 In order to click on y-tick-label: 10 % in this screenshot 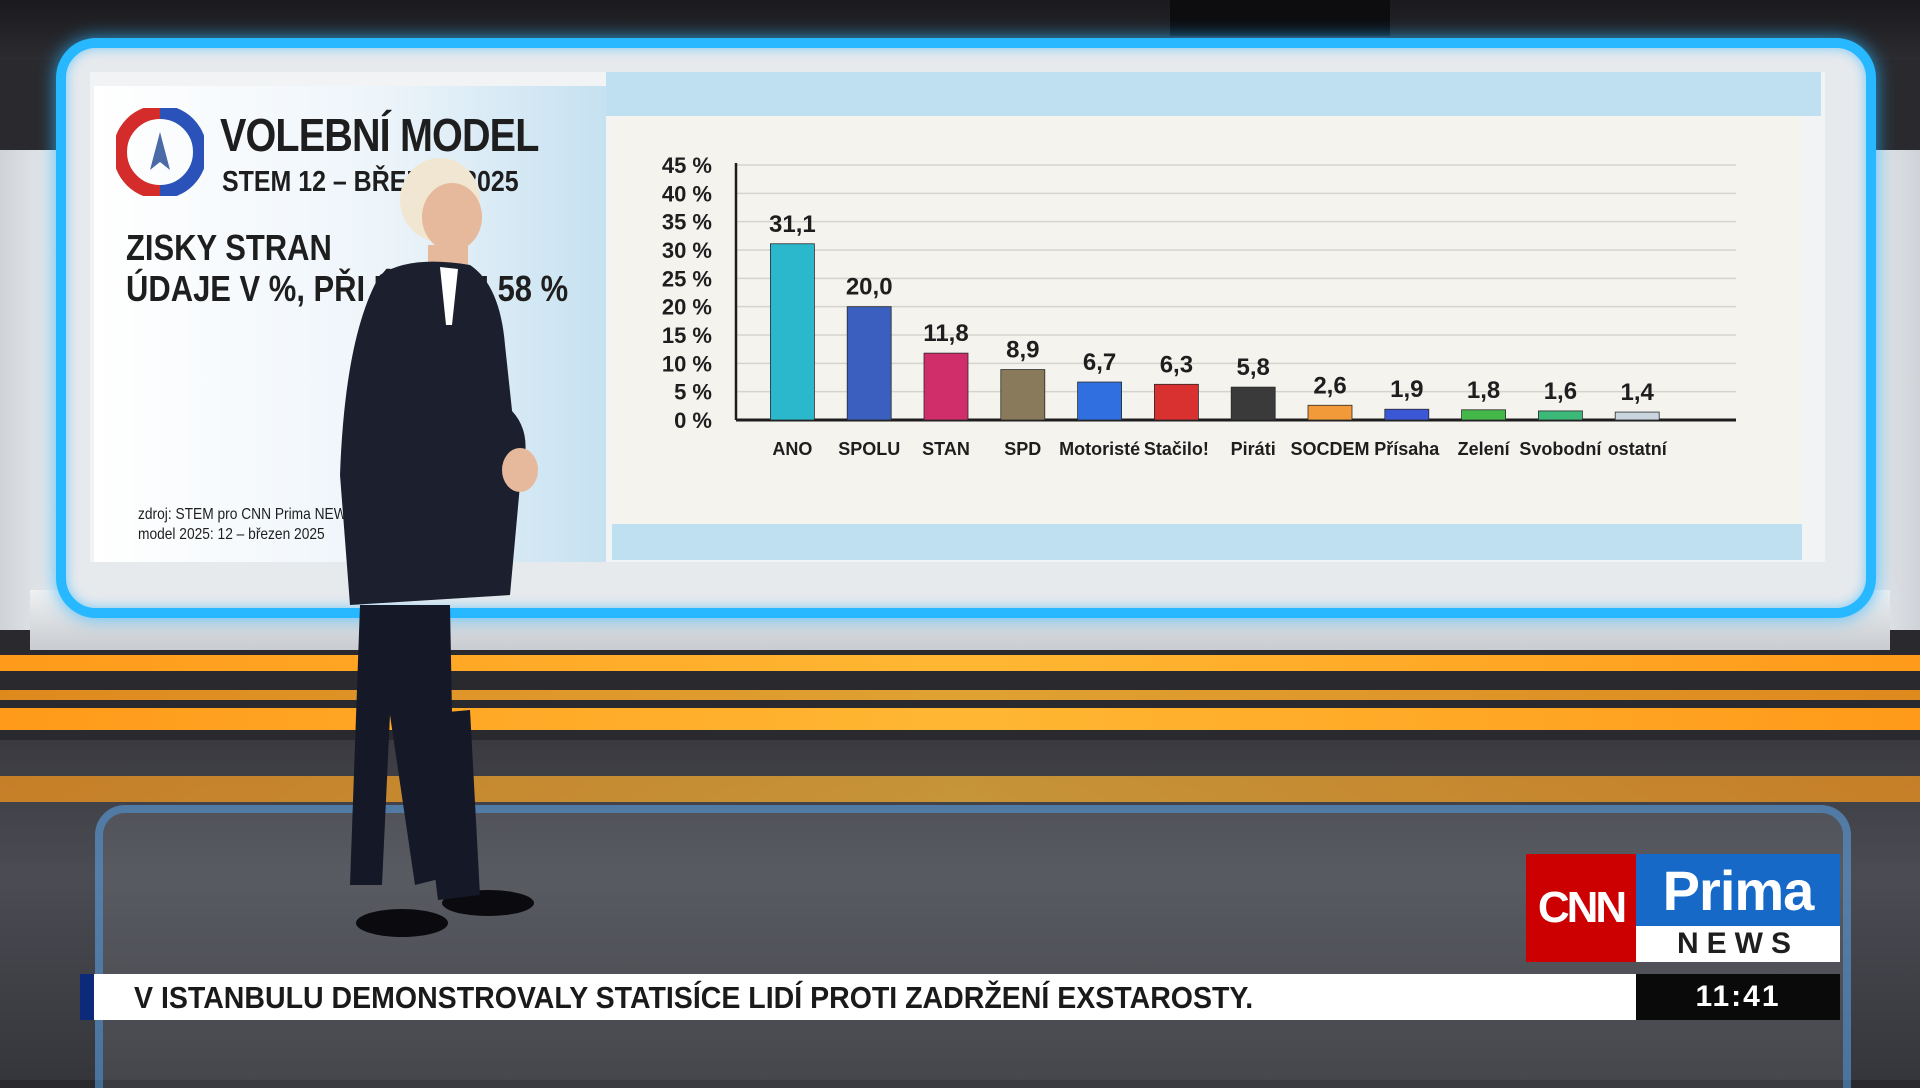, I will do `click(687, 363)`.